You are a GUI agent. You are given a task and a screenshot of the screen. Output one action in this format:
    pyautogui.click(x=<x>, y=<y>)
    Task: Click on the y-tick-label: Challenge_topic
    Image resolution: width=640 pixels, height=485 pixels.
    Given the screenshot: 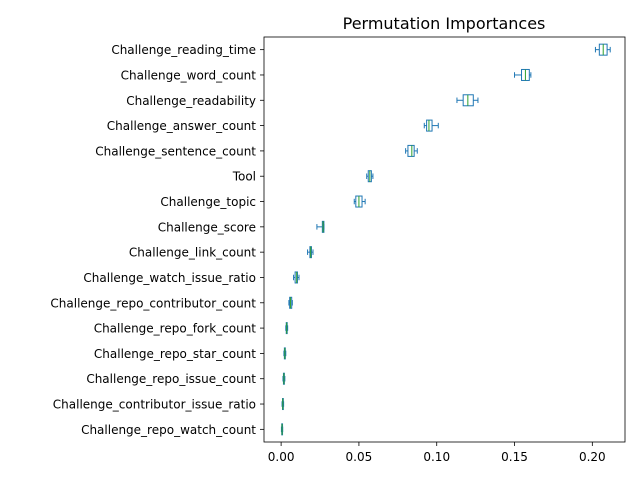 What is the action you would take?
    pyautogui.click(x=208, y=202)
    